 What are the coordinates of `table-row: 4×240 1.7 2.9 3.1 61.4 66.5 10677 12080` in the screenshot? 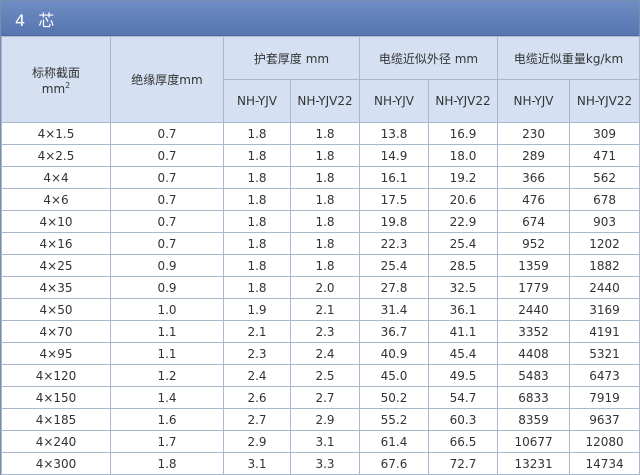 It's located at (320, 441).